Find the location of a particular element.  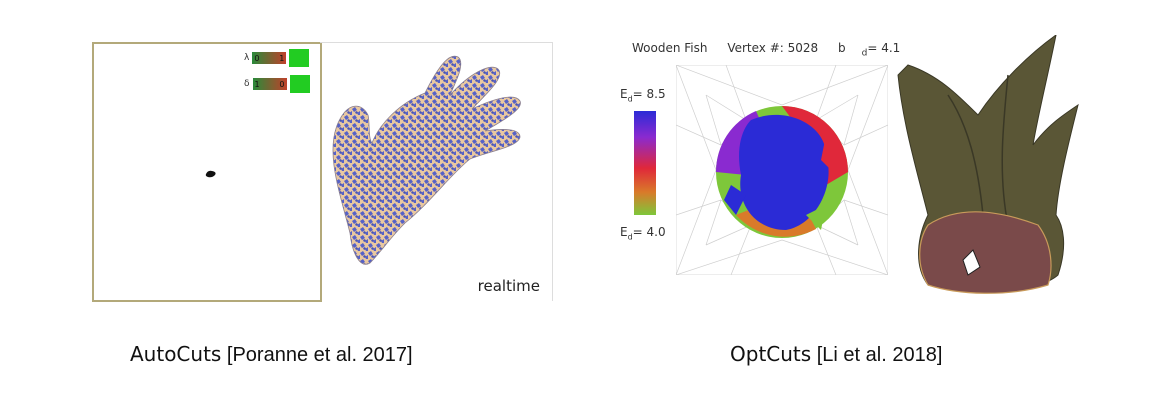

delta-slider: 1 0 is located at coordinates (269, 84).